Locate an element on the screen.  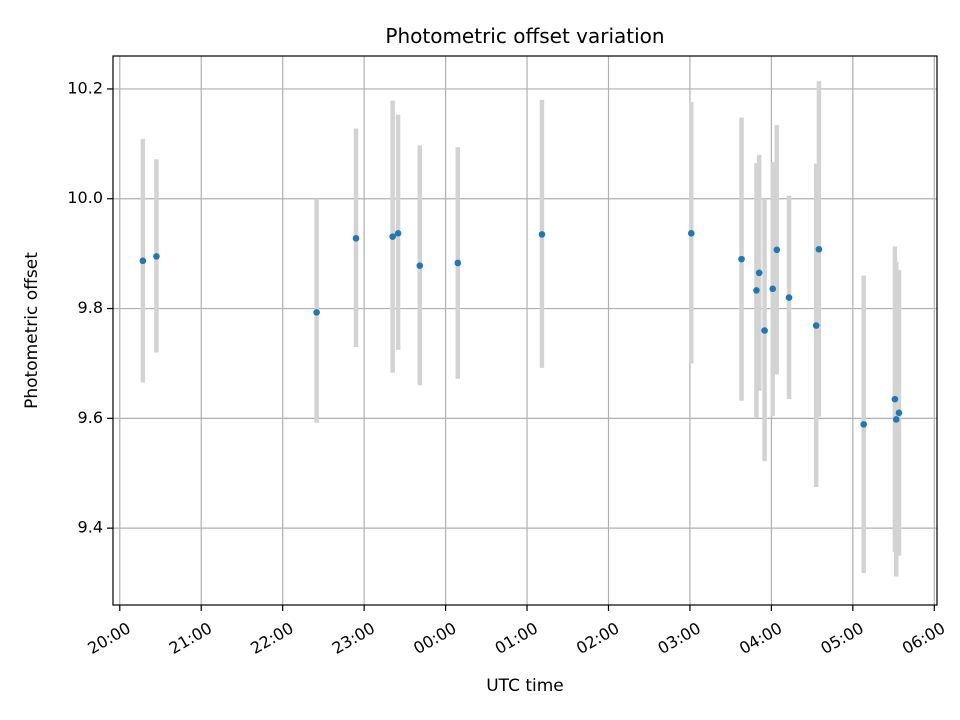
y-tick-label: 10.0 is located at coordinates (85, 197).